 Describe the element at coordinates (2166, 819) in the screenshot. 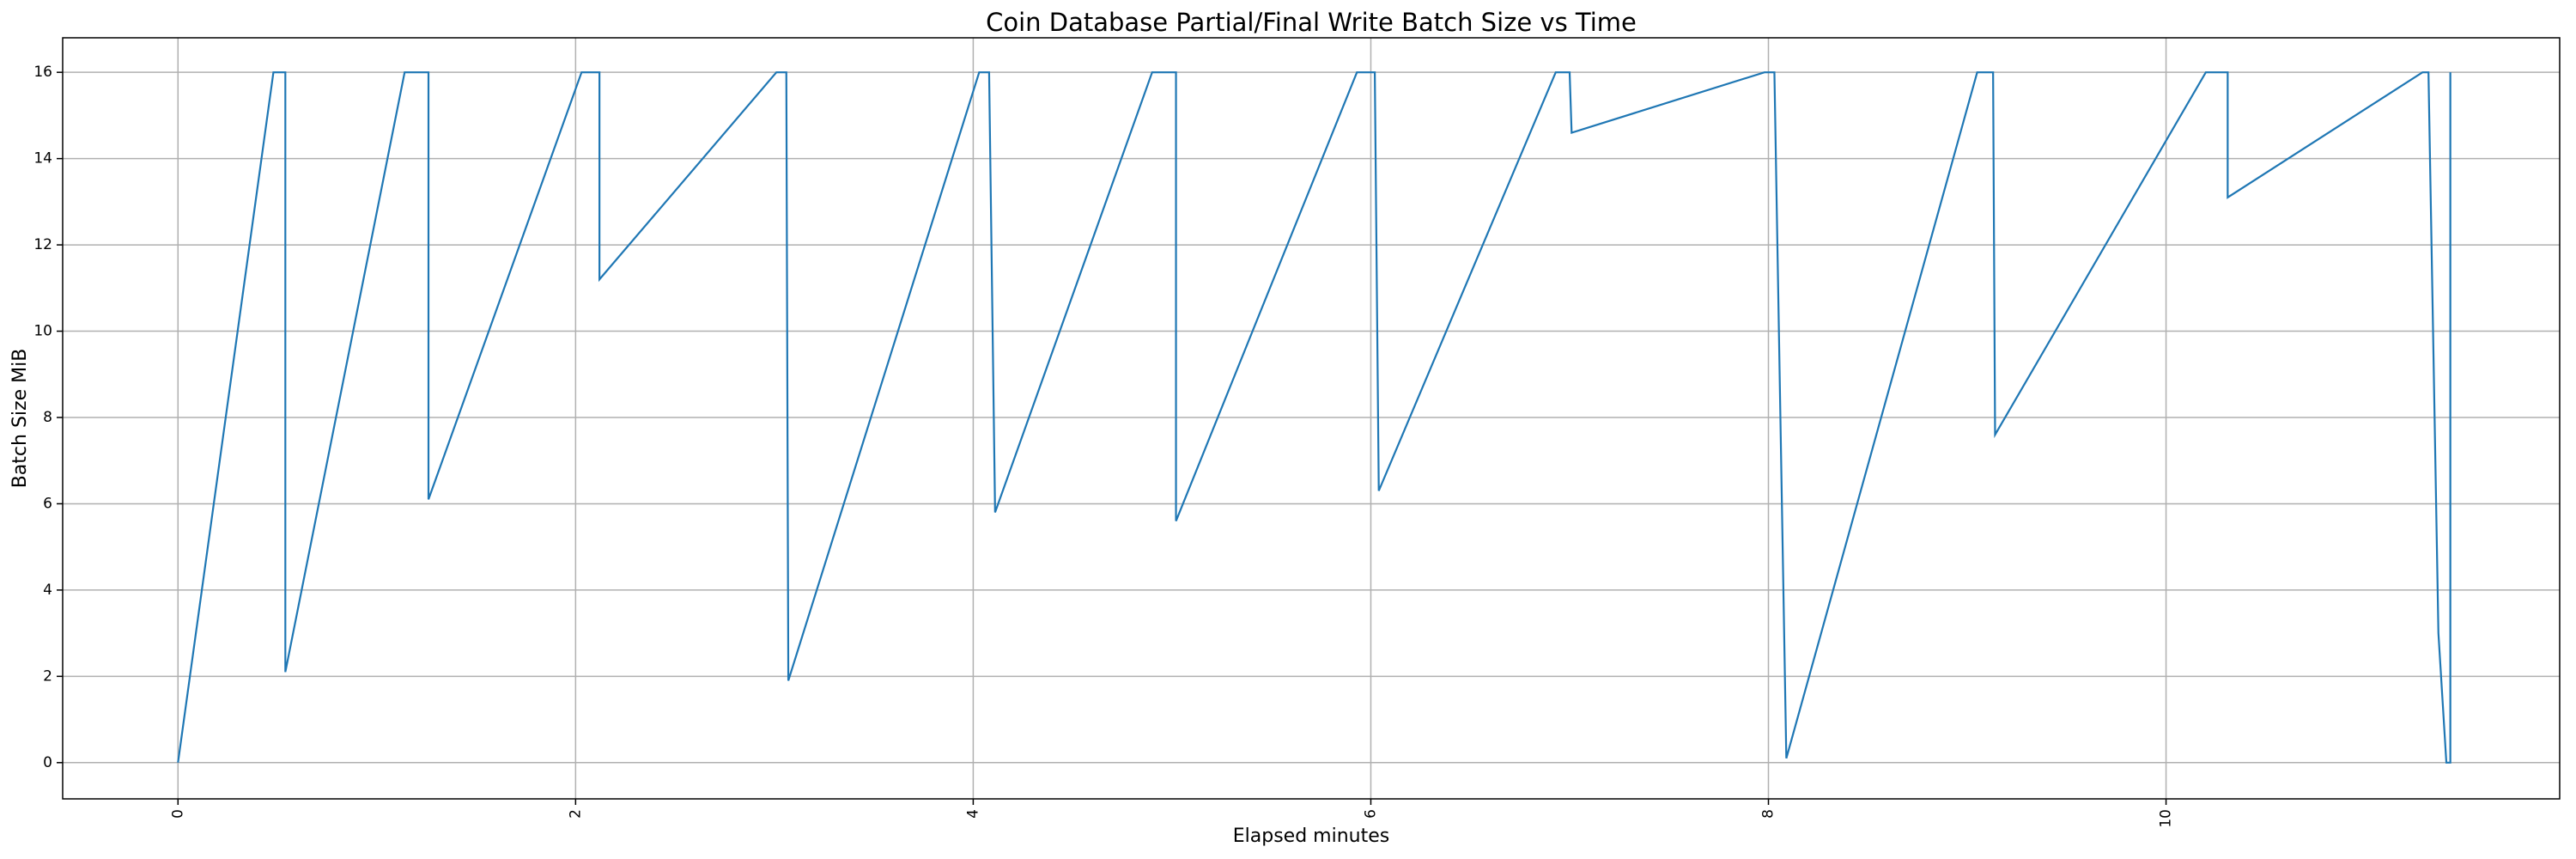

I see `x-tick-label: 10` at that location.